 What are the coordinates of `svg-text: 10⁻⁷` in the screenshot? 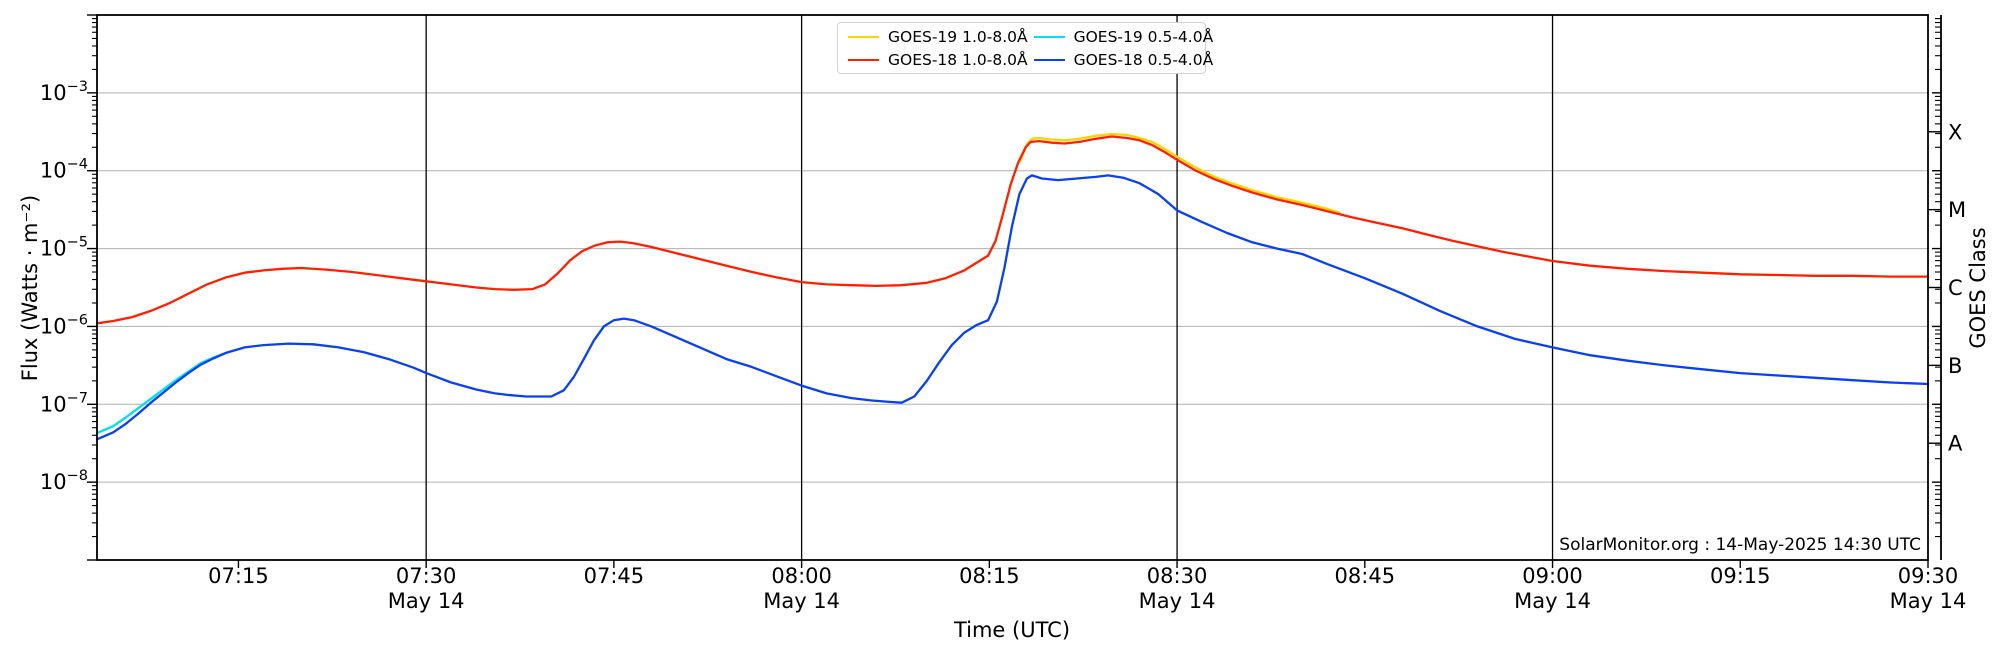 It's located at (64, 403).